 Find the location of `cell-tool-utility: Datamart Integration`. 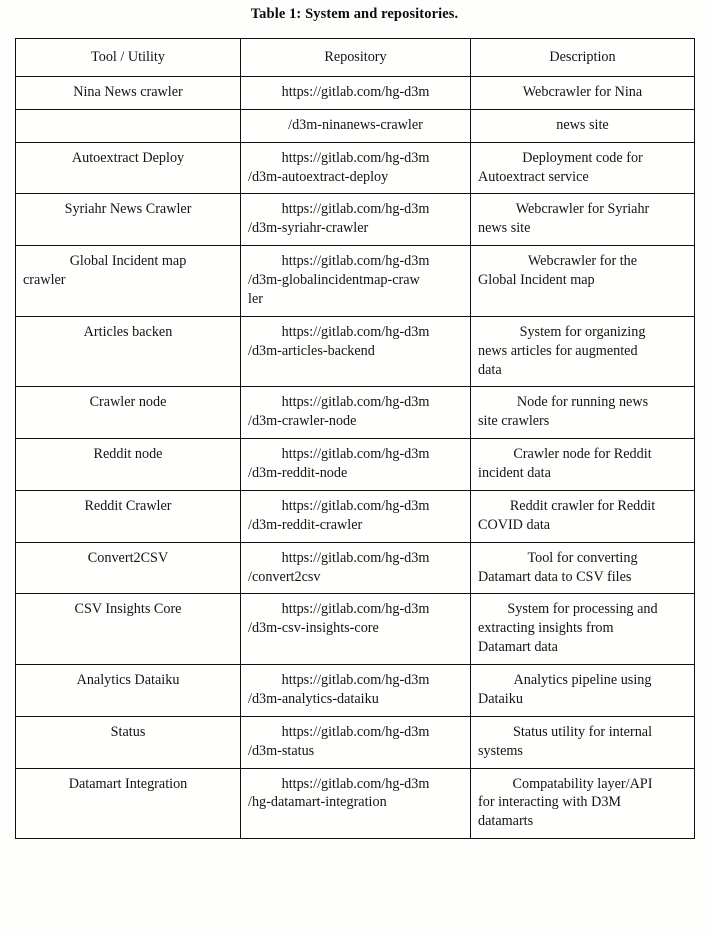

cell-tool-utility: Datamart Integration is located at coordinates (128, 803).